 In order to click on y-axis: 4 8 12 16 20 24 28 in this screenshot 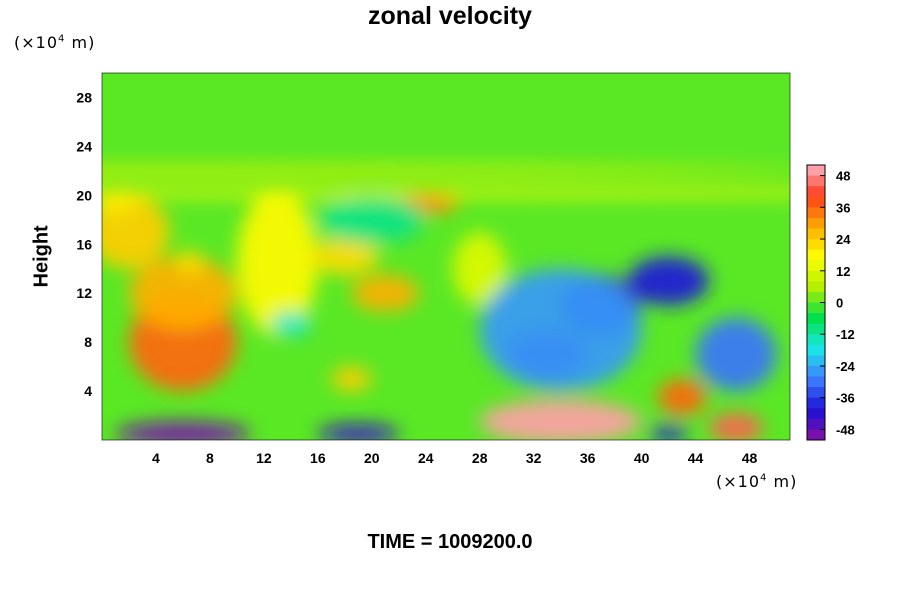, I will do `click(84, 244)`.